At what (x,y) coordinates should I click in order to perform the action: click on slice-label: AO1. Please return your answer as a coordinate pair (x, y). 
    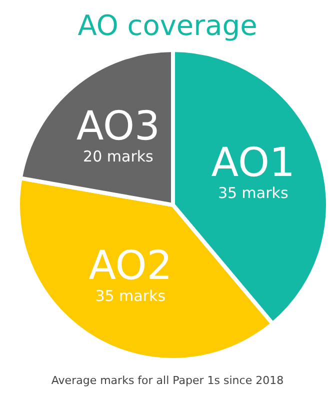
    Looking at the image, I should click on (253, 163).